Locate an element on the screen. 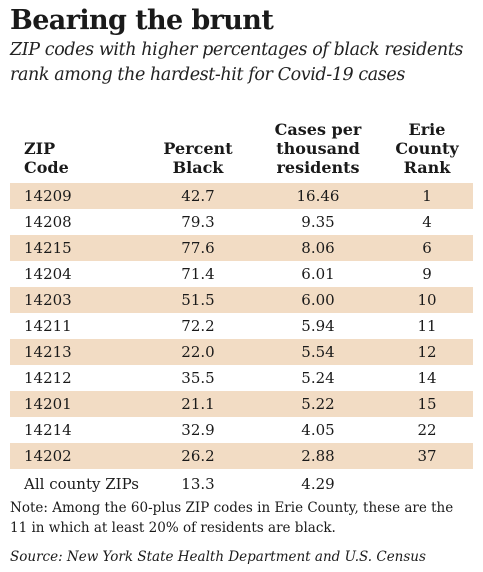 Image resolution: width=483 pixels, height=572 pixels. table-row: 14214 32.9 4.05 22 is located at coordinates (241, 430).